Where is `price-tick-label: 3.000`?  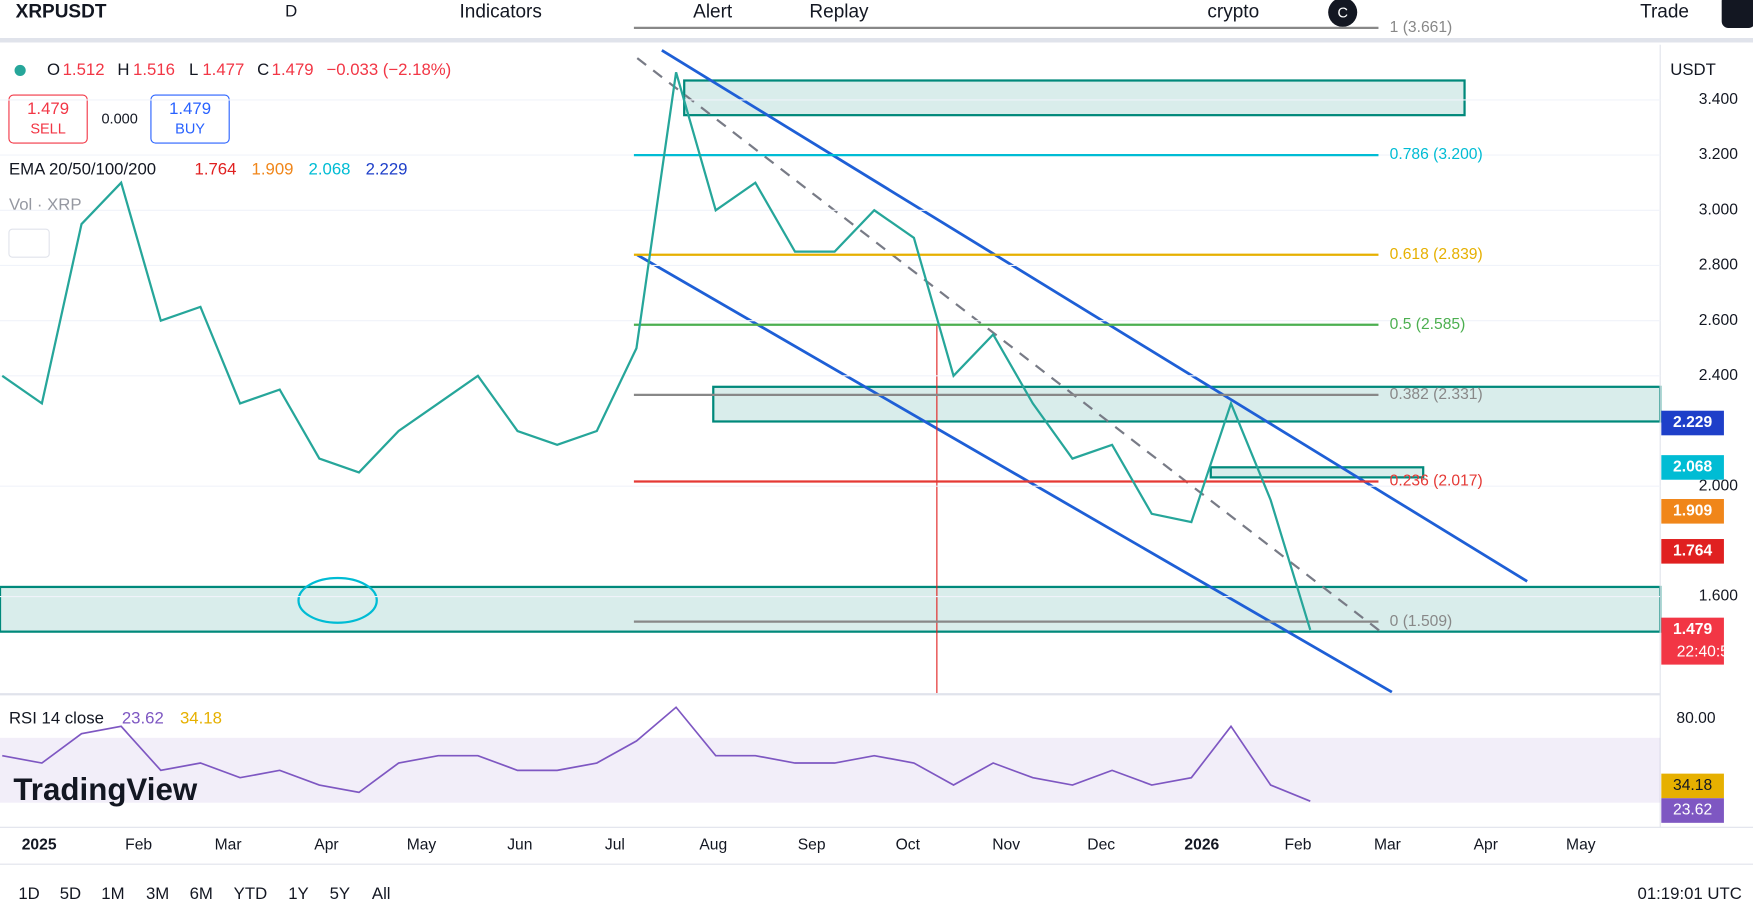 price-tick-label: 3.000 is located at coordinates (1718, 209).